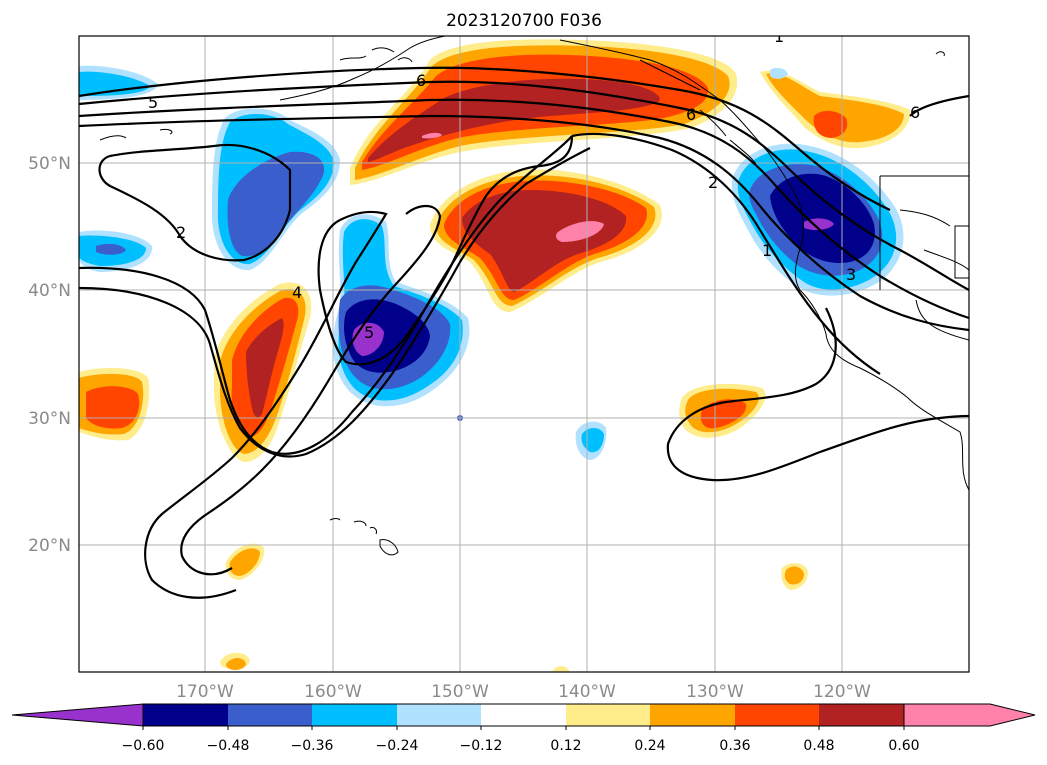 The width and height of the screenshot is (1047, 765). I want to click on colorbar-tick-label: 0.12, so click(565, 746).